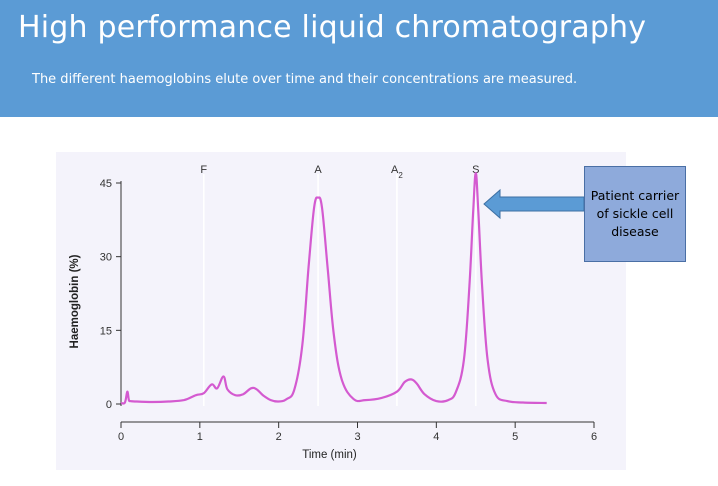 The width and height of the screenshot is (718, 486). I want to click on callout-box: Patient carrier of sickle cell disease, so click(635, 214).